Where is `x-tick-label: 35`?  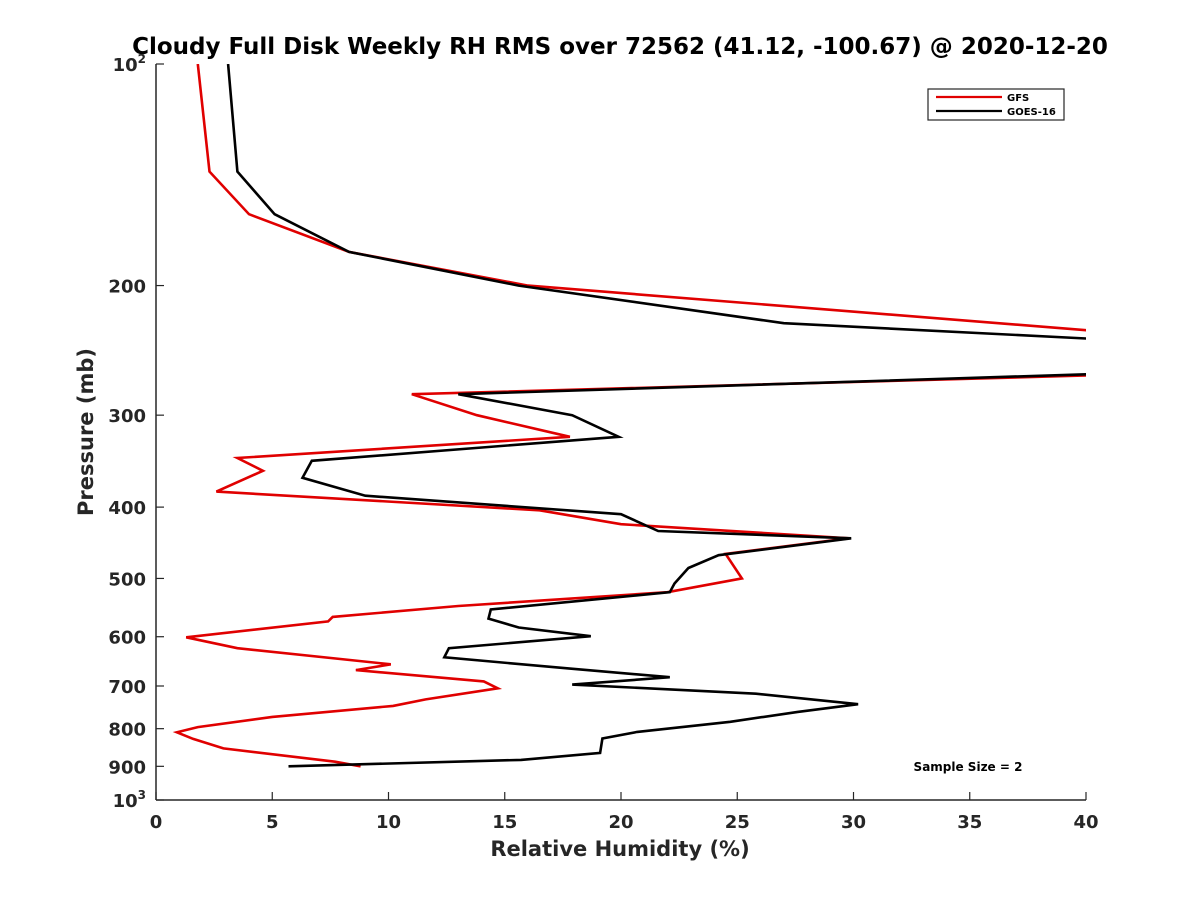 x-tick-label: 35 is located at coordinates (969, 822).